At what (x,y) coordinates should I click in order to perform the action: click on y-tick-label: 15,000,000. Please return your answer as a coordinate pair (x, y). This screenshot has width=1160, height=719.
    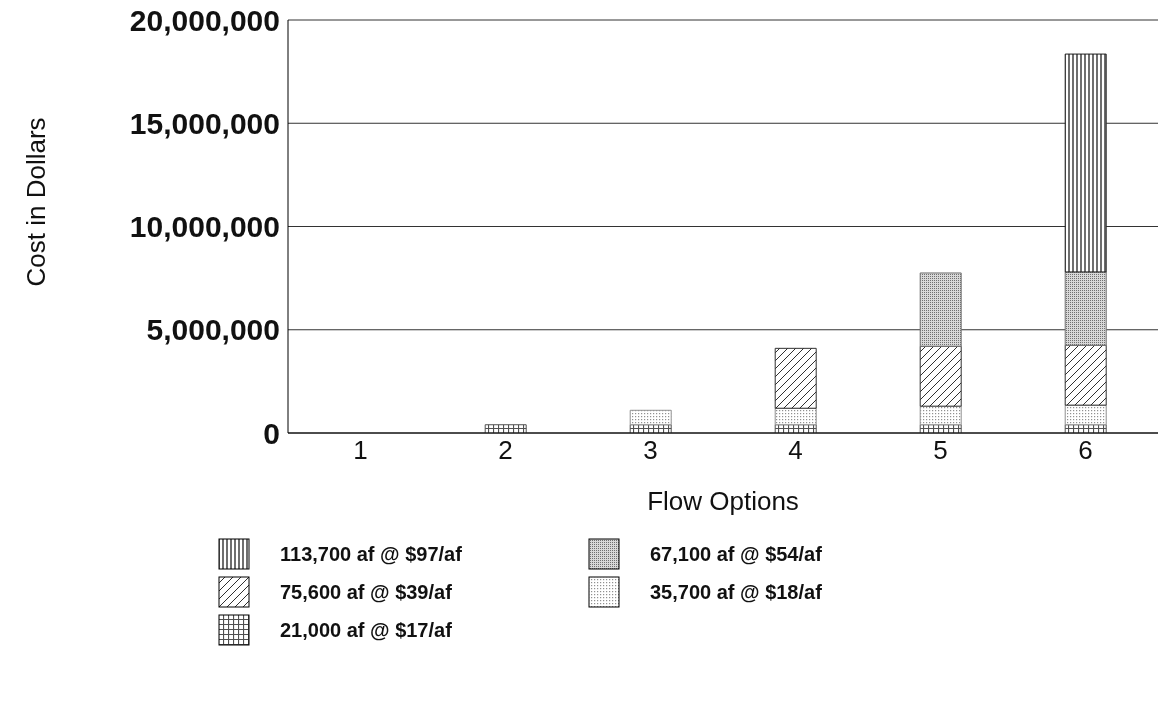
    Looking at the image, I should click on (204, 123).